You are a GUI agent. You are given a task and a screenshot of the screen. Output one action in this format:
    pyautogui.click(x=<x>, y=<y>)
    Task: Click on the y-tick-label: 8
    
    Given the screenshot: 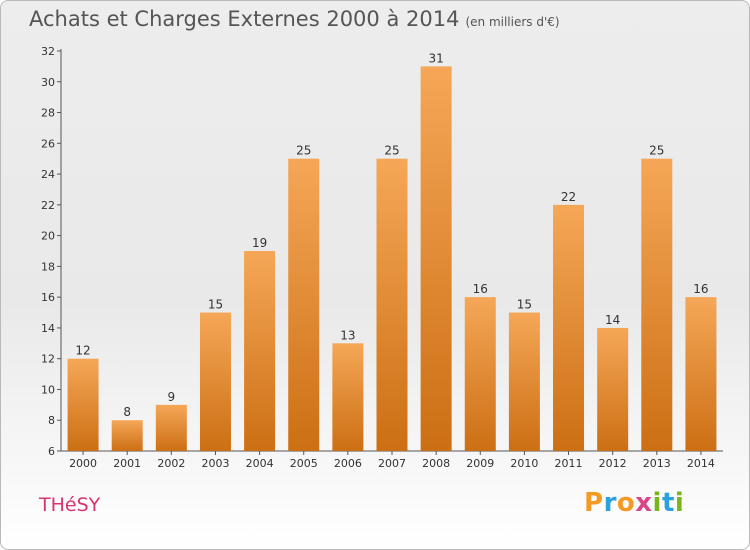 What is the action you would take?
    pyautogui.click(x=51, y=420)
    